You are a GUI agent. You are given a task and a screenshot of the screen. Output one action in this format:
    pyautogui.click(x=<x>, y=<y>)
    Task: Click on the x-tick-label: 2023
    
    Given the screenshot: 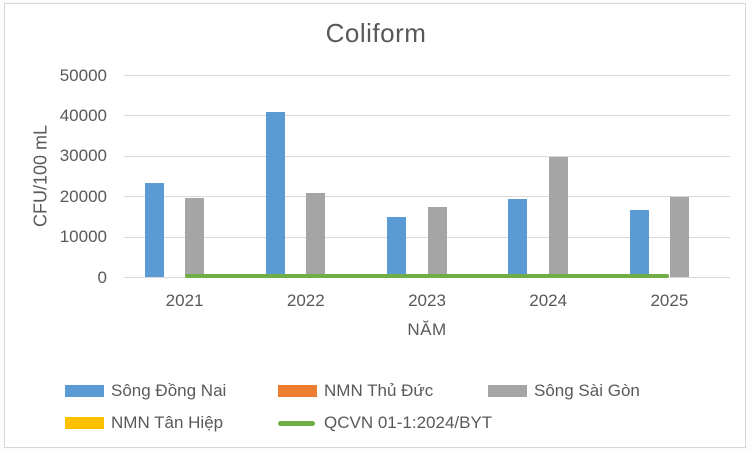 What is the action you would take?
    pyautogui.click(x=427, y=300)
    